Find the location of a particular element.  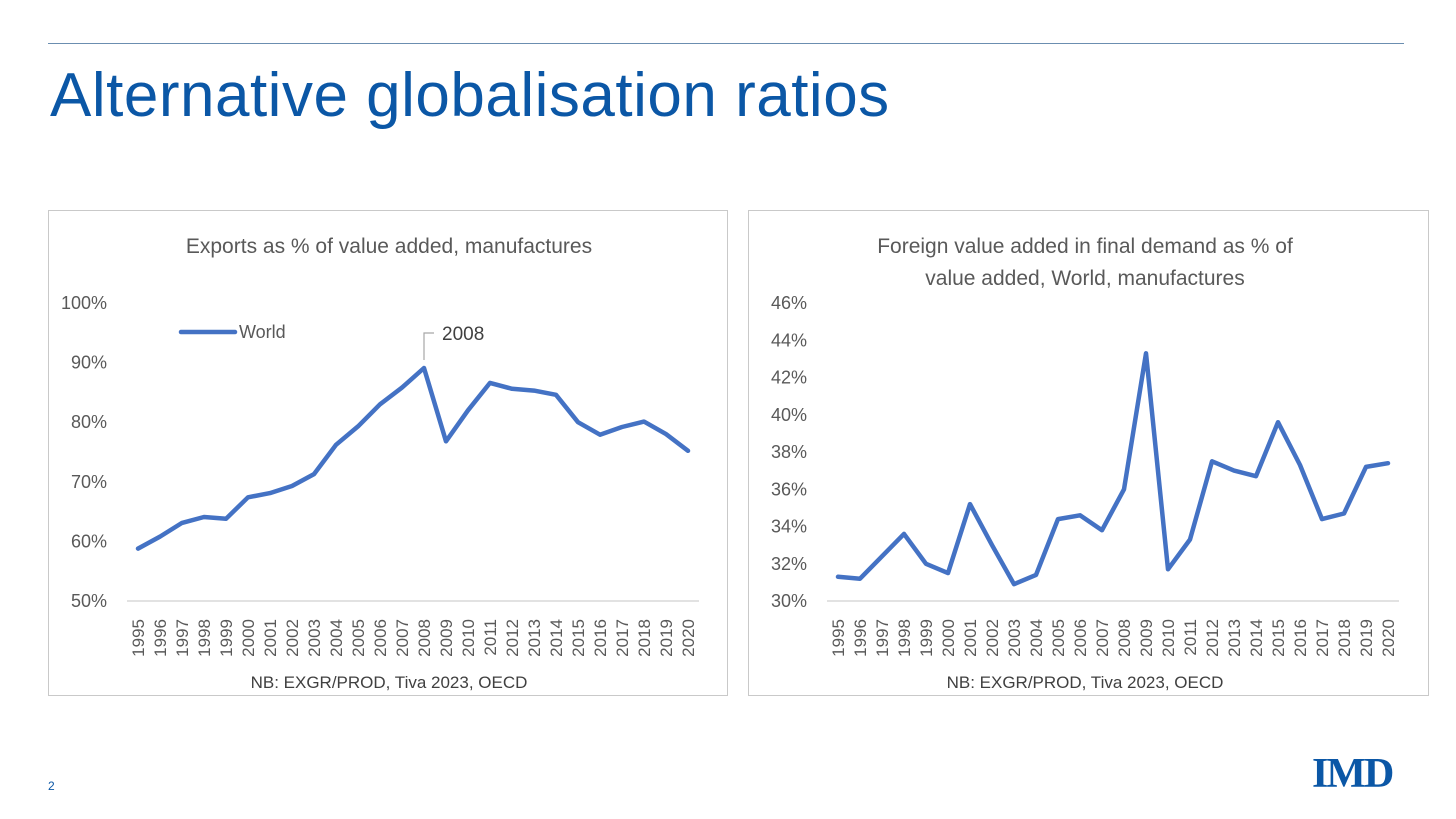

page-number: 2 is located at coordinates (51, 786).